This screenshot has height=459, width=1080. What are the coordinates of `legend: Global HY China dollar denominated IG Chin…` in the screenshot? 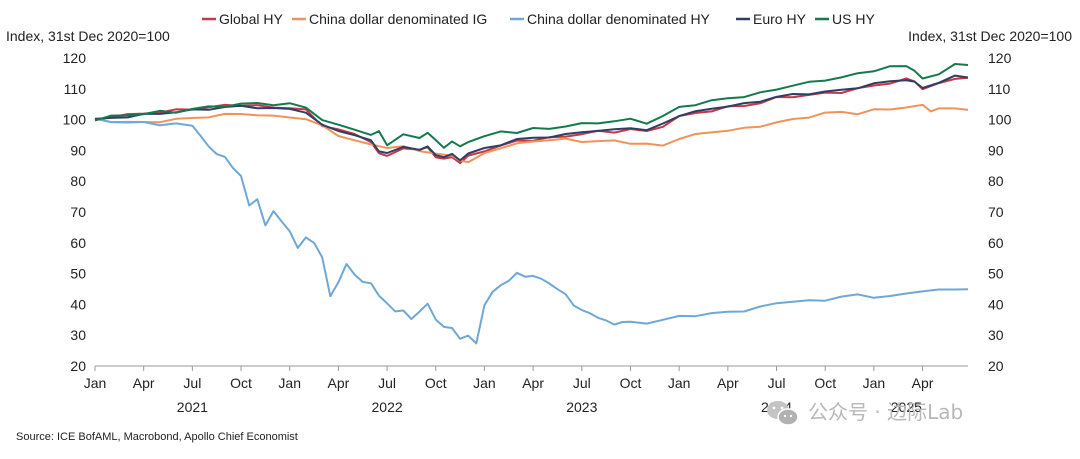 It's located at (538, 19).